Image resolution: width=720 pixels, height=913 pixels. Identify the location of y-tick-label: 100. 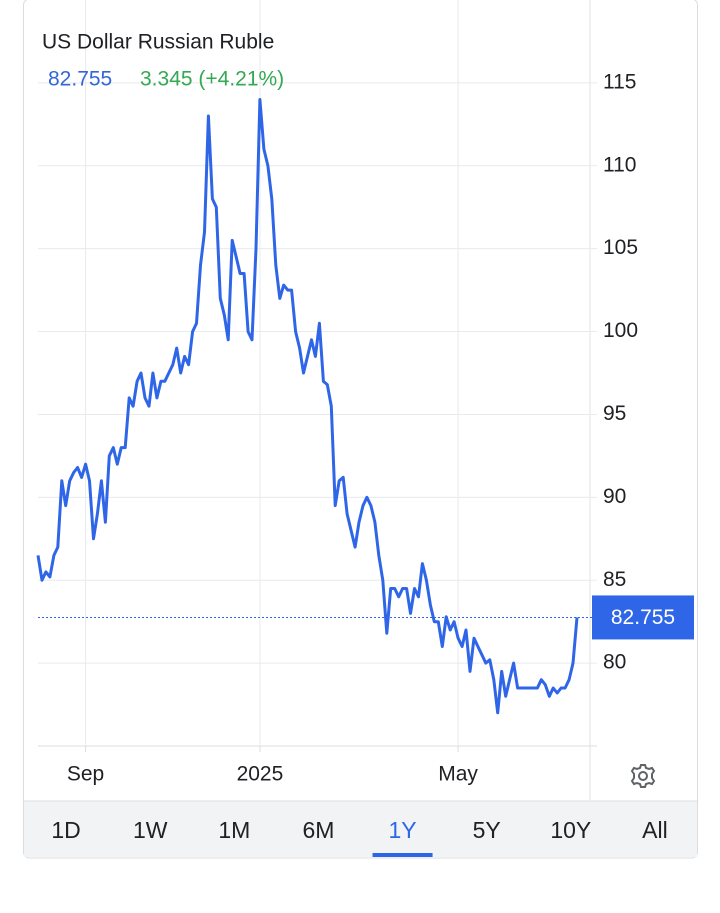
(620, 330).